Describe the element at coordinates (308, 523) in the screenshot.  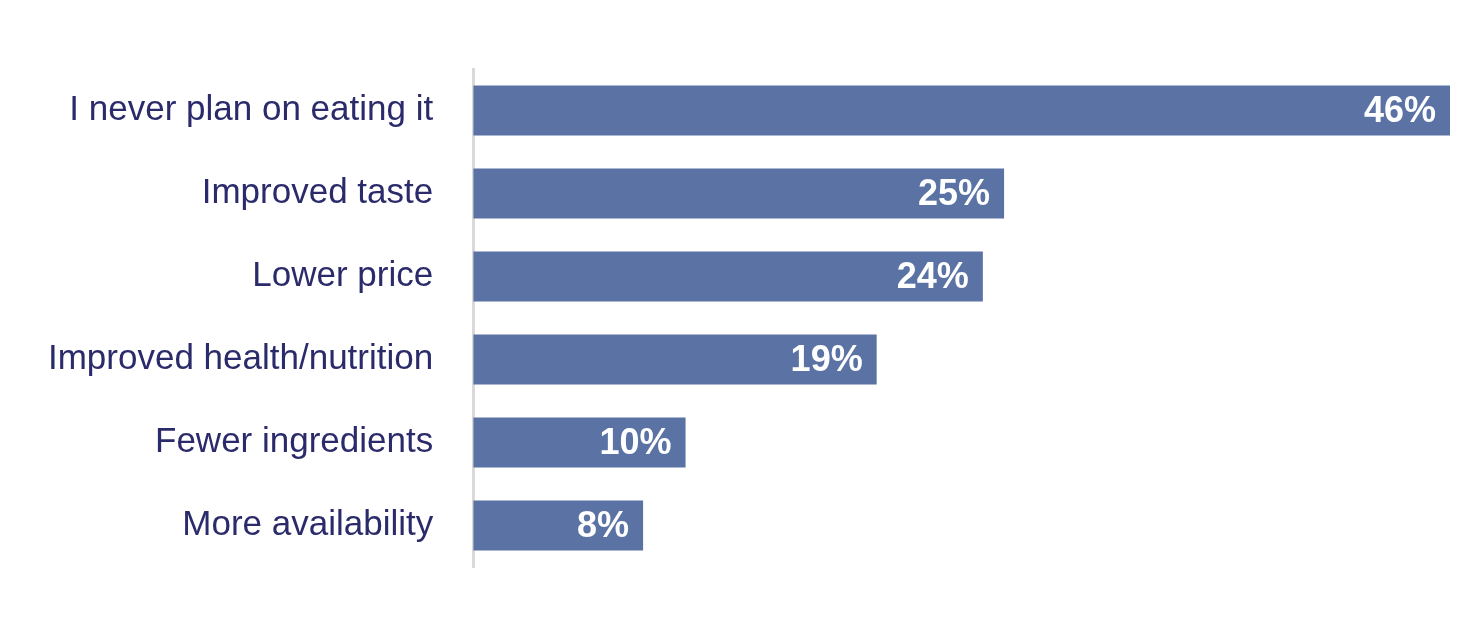
I see `y-tick-label: More availability` at that location.